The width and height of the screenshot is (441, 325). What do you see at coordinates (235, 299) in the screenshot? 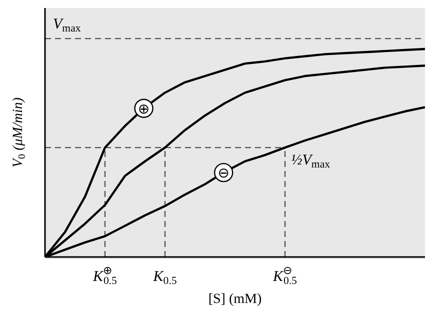
I see `x-axis-title: [S] (mM)` at bounding box center [235, 299].